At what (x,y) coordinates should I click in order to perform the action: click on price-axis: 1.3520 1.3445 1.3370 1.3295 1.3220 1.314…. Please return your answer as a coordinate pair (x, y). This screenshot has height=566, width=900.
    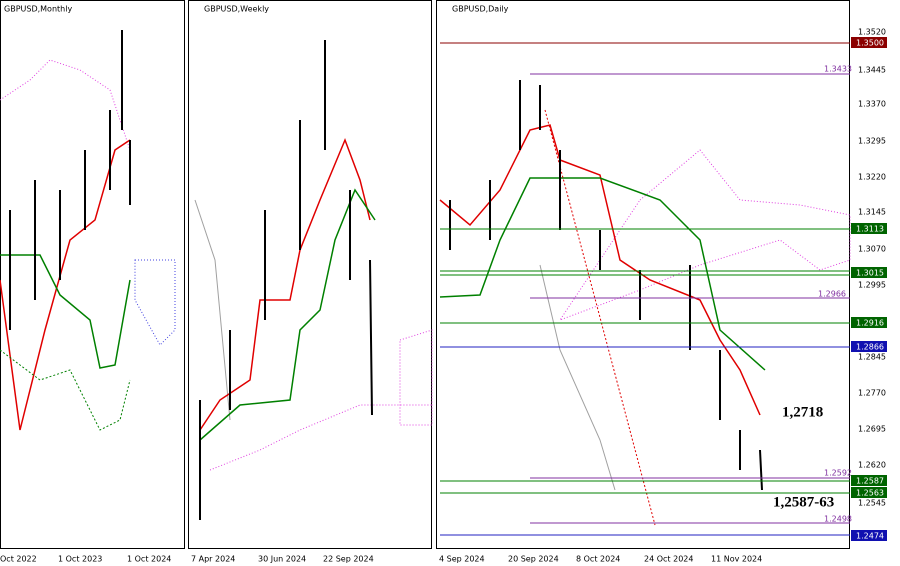
    Looking at the image, I should click on (872, 268).